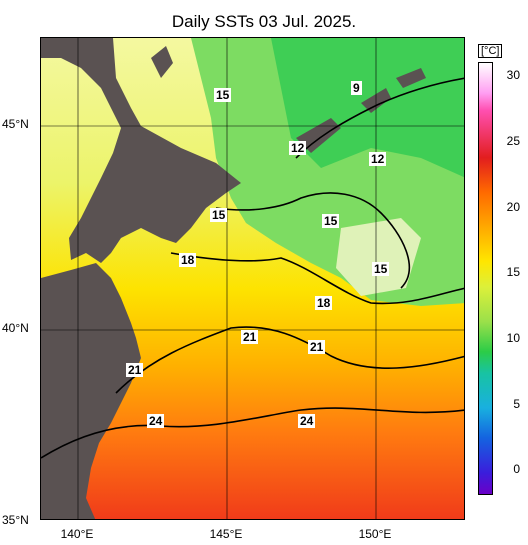 This screenshot has height=545, width=528. Describe the element at coordinates (490, 51) in the screenshot. I see `colorbar-unit: [°C]` at that location.